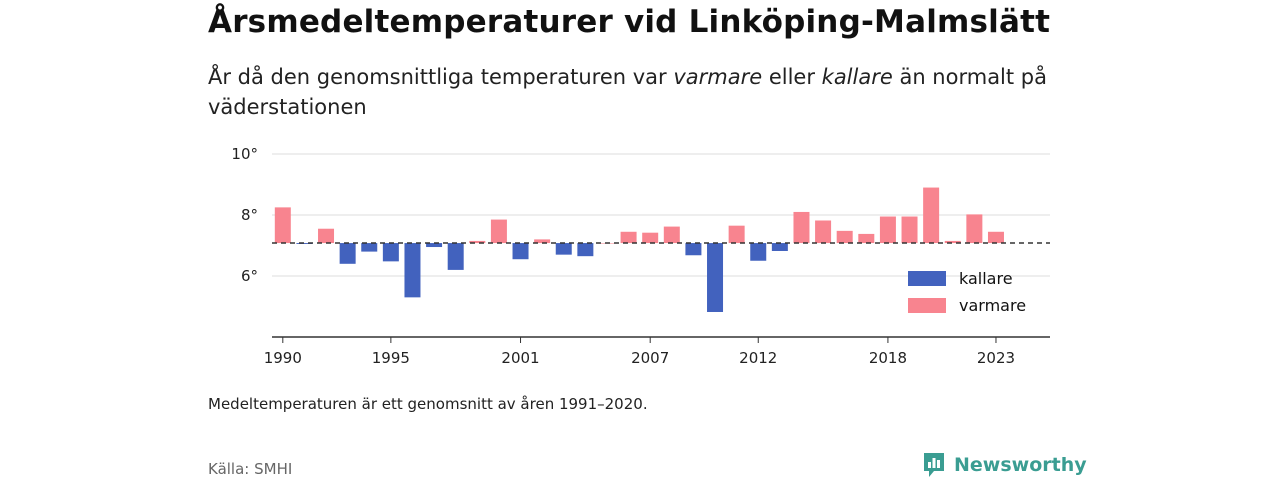 Image resolution: width=1280 pixels, height=480 pixels. I want to click on bar-2022, so click(974, 229).